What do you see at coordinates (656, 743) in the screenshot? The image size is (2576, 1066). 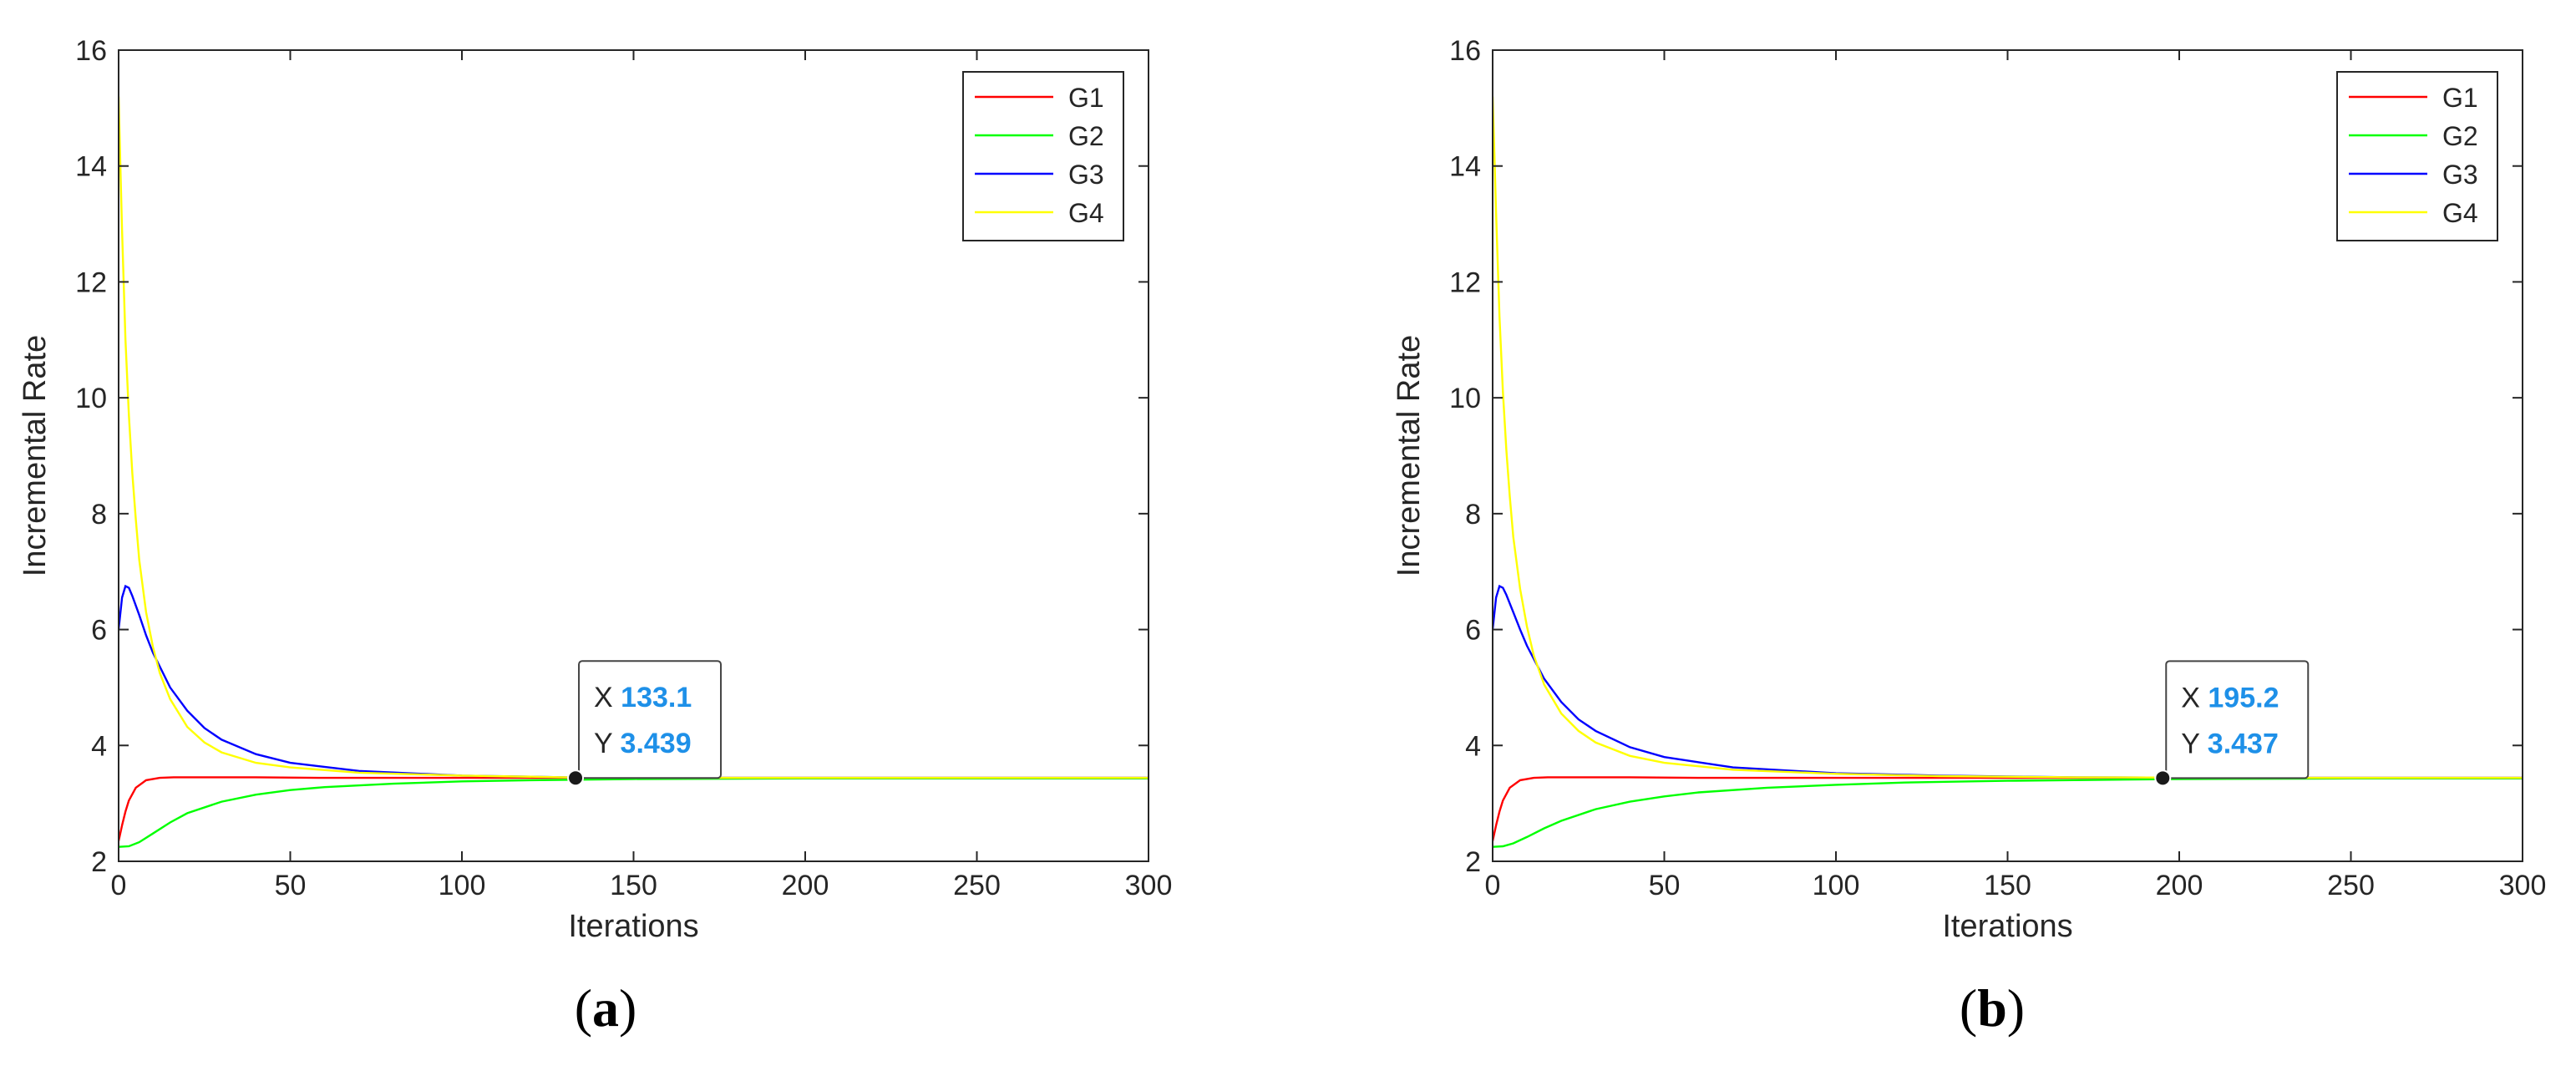 I see `datatip-y-value: 3.439` at bounding box center [656, 743].